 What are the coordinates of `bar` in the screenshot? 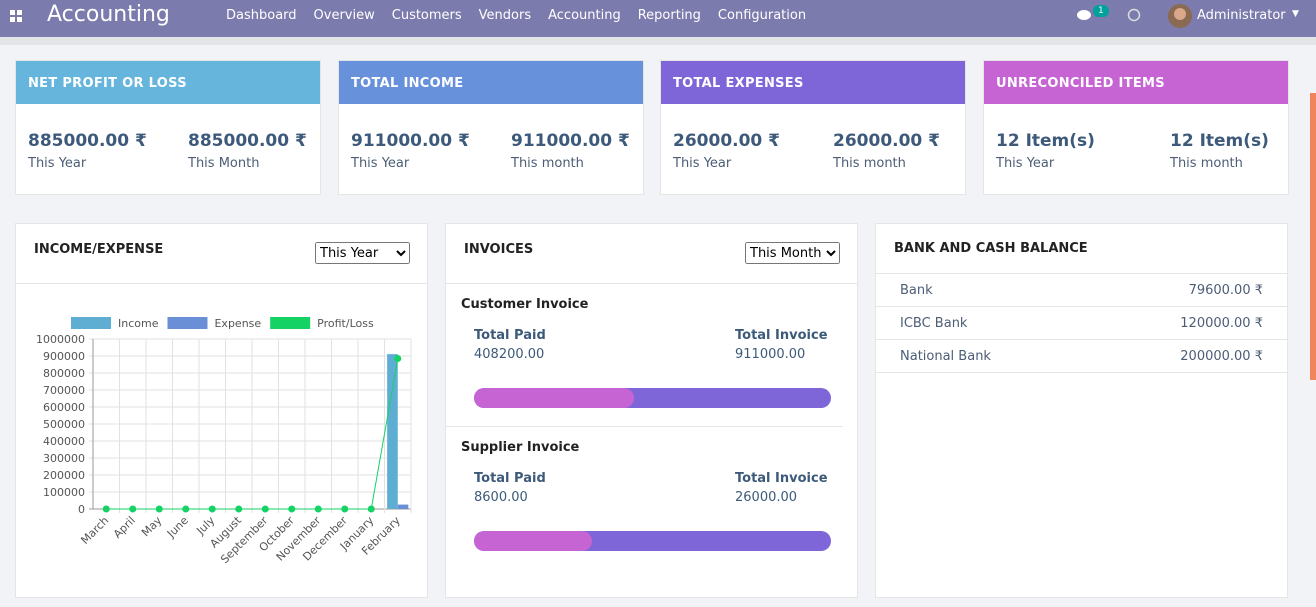 It's located at (403, 506).